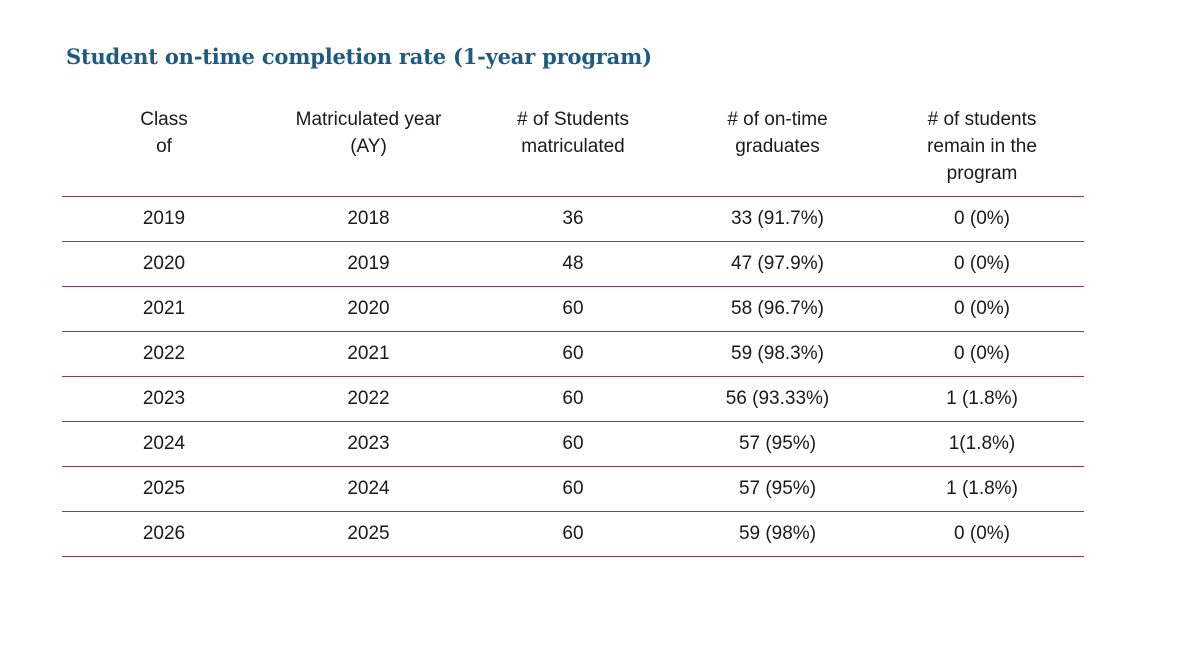 The image size is (1181, 664). I want to click on table-row: 2025 2024 60 57 (95%) 1 (1.8%), so click(573, 489).